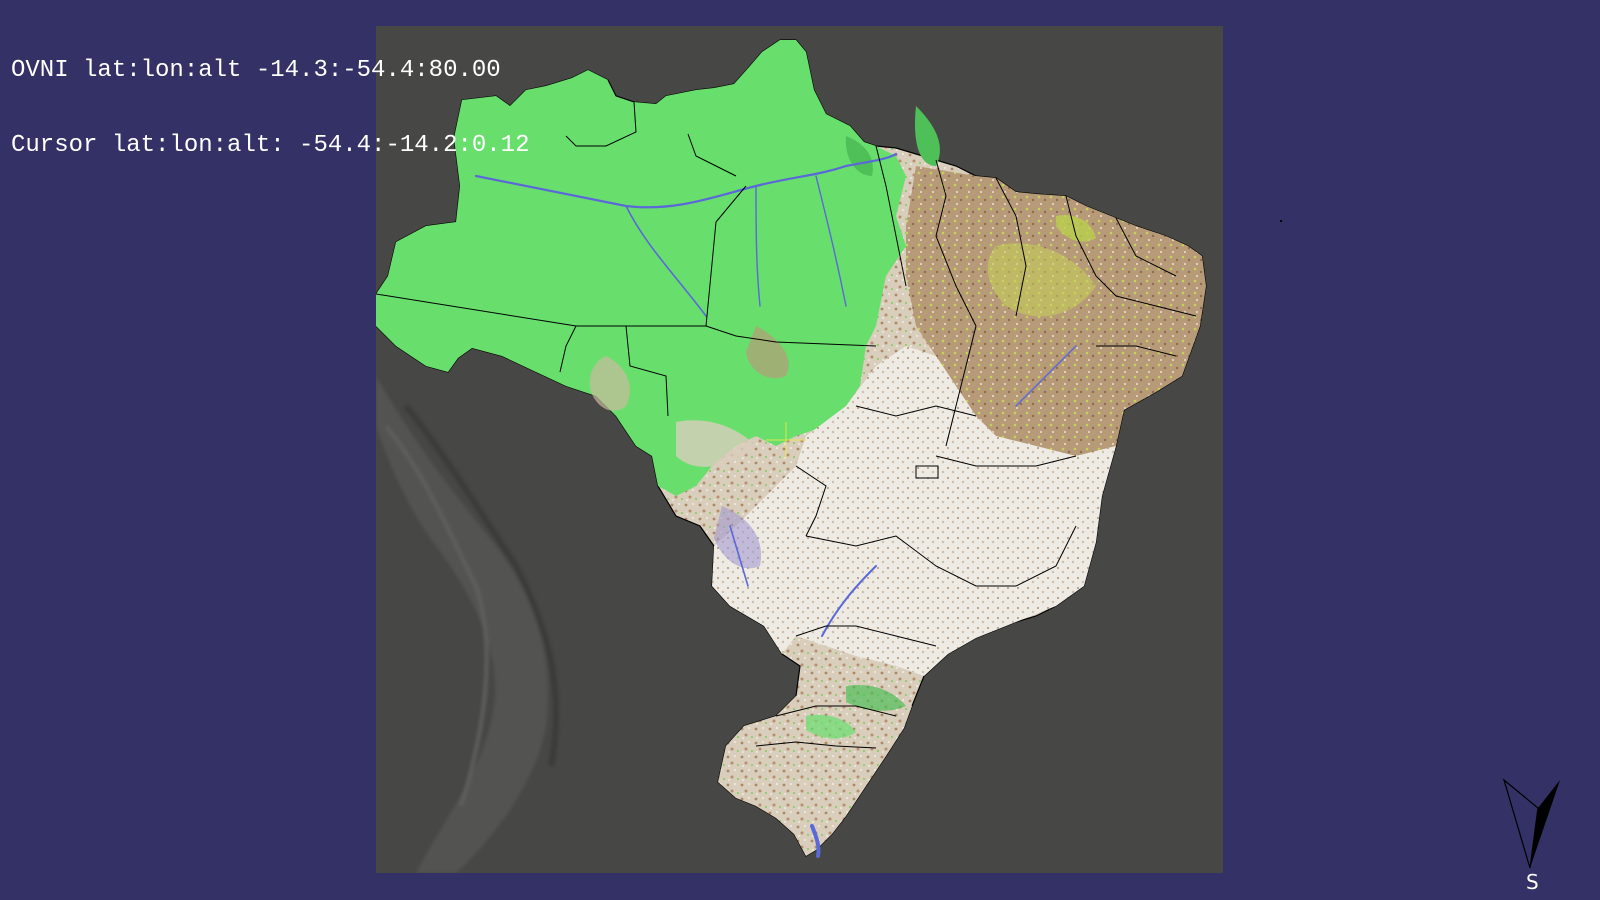 This screenshot has width=1600, height=900. I want to click on crosshair-icon, so click(786, 440).